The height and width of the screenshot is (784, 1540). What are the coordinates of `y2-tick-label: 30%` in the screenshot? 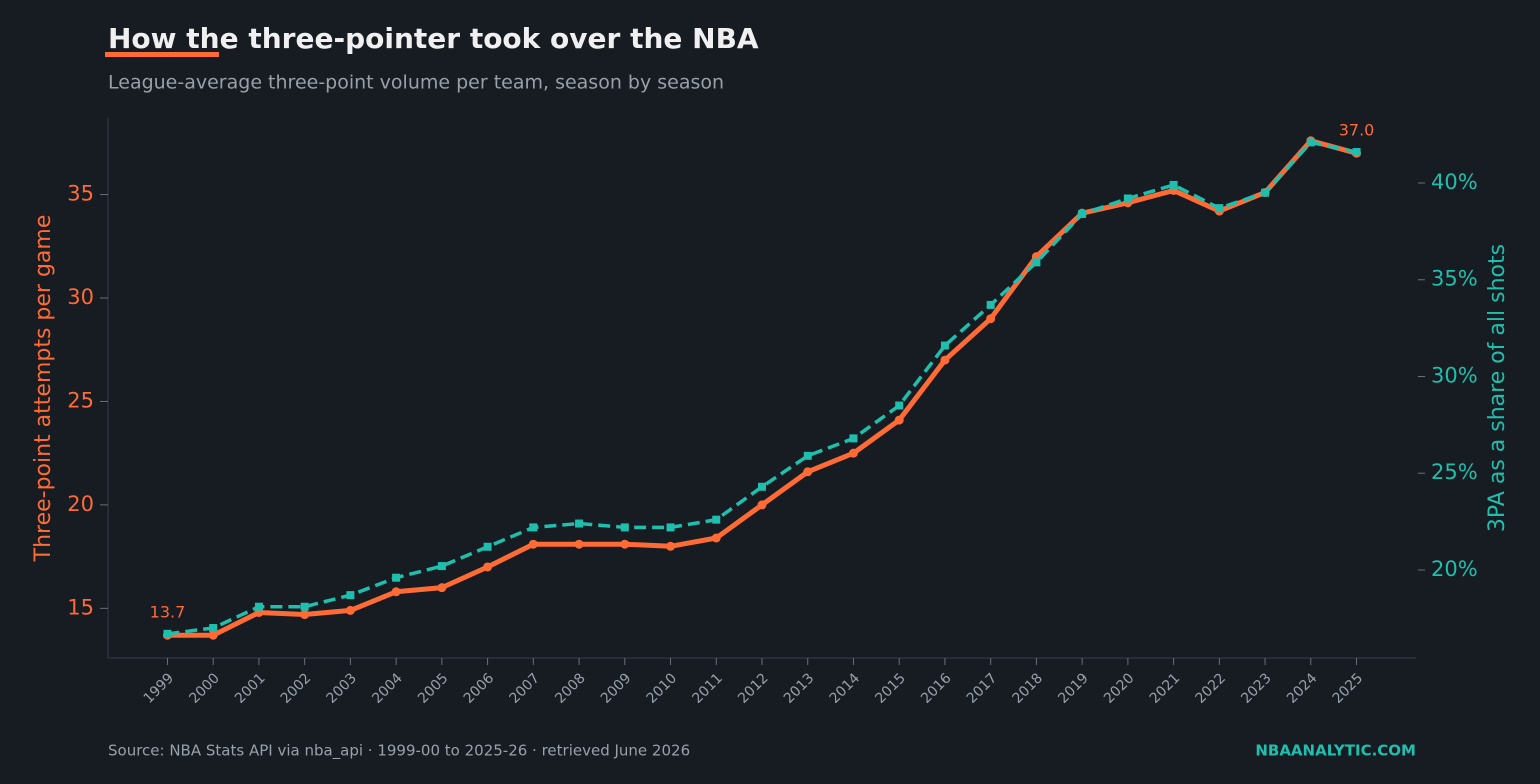 It's located at (1454, 375).